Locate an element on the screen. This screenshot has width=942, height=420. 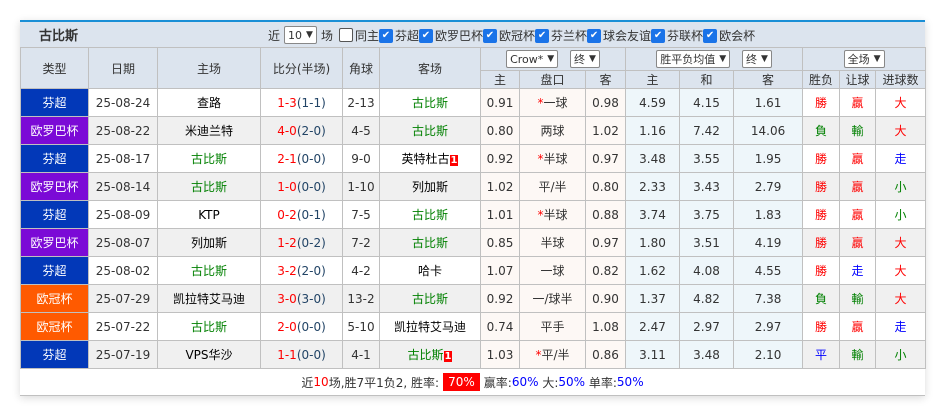
eu-home-odds: 3.74 is located at coordinates (653, 214).